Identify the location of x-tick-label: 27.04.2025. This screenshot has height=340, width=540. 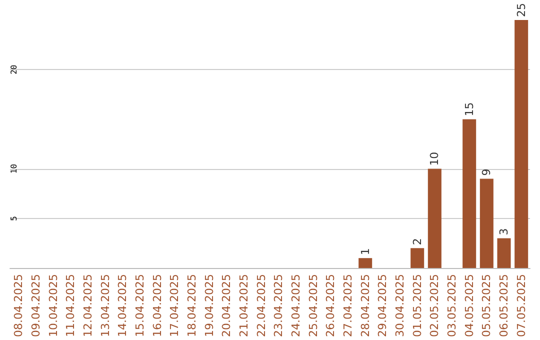
(348, 306).